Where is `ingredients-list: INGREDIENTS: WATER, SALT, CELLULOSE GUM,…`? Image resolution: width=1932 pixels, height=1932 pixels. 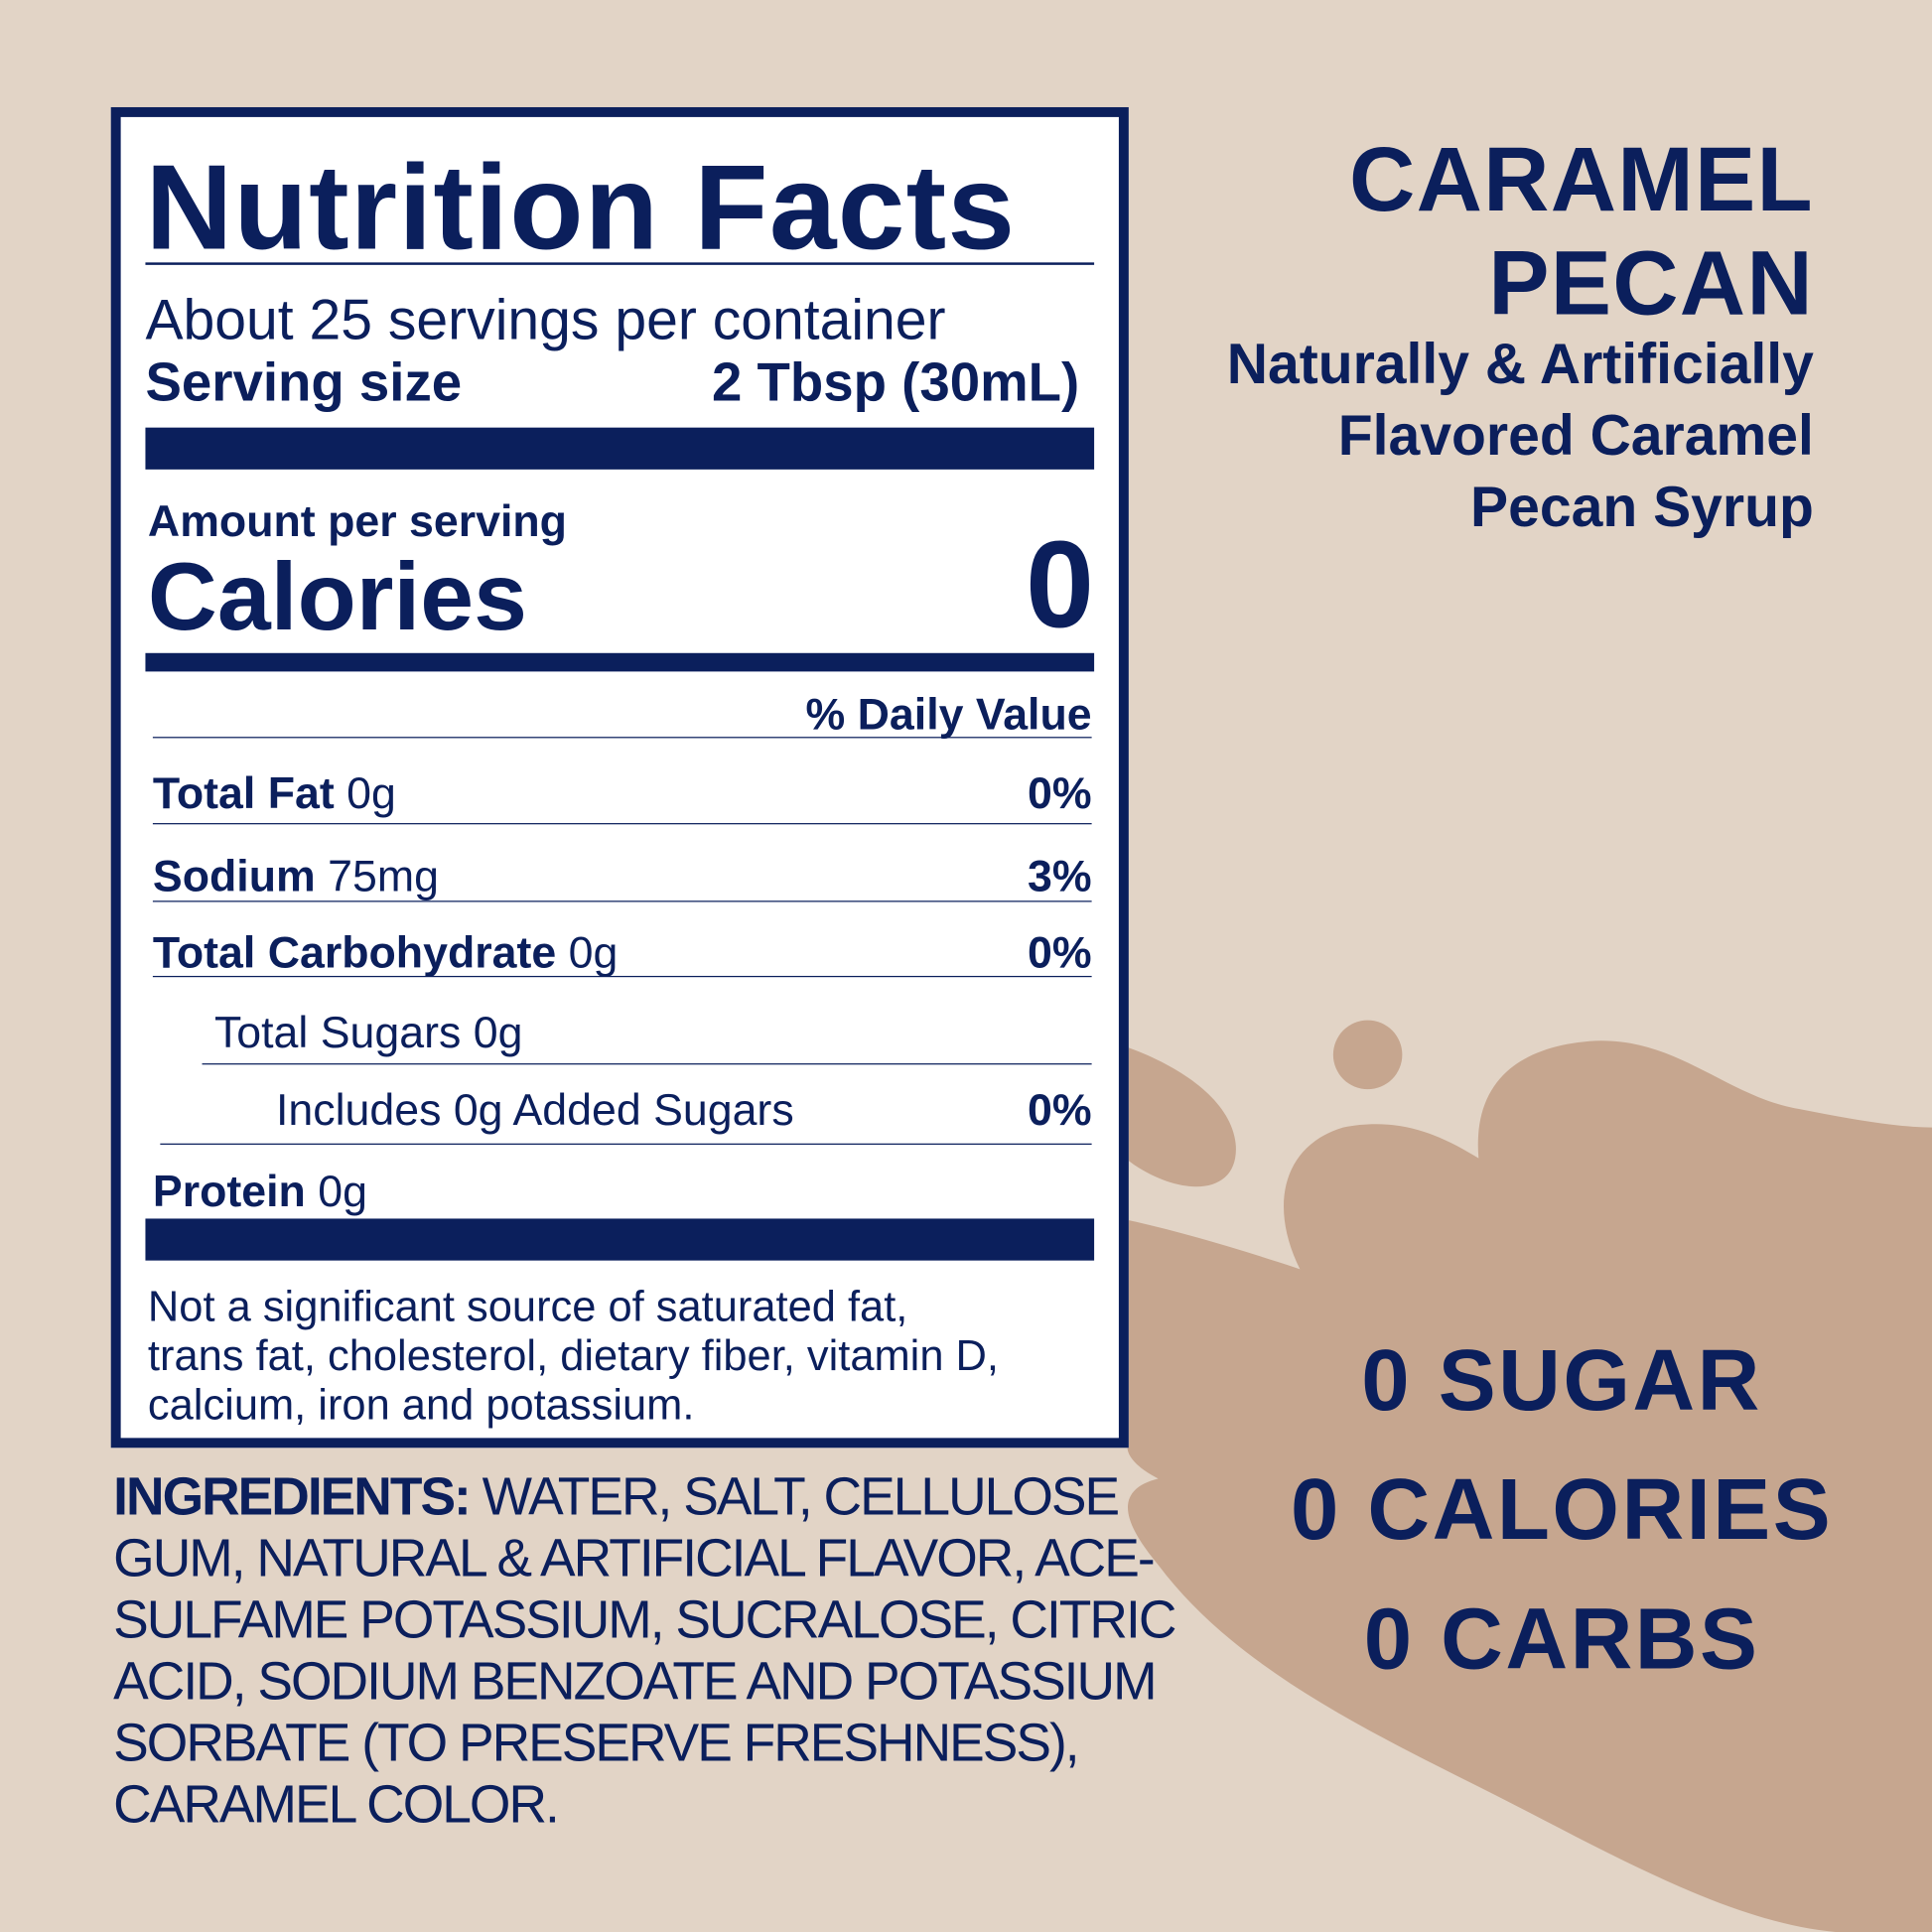
ingredients-list: INGREDIENTS: WATER, SALT, CELLULOSE GUM,… is located at coordinates (645, 1651).